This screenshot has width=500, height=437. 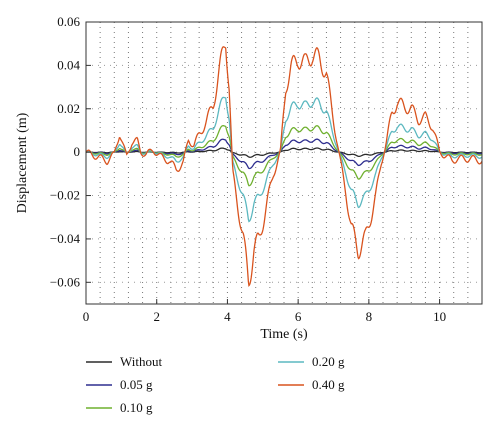 I want to click on y-tick-label: 0, so click(x=77, y=151).